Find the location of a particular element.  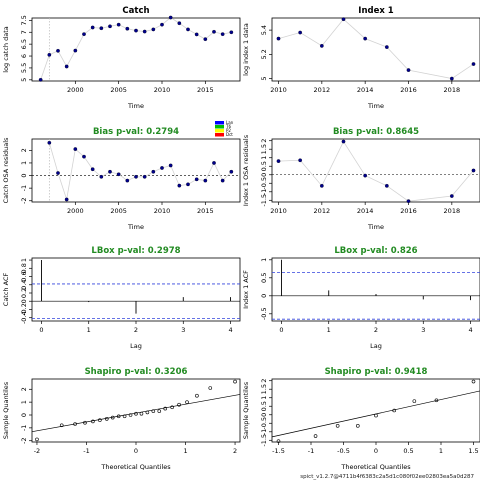

x-tick-label: 2012 is located at coordinates (322, 90).